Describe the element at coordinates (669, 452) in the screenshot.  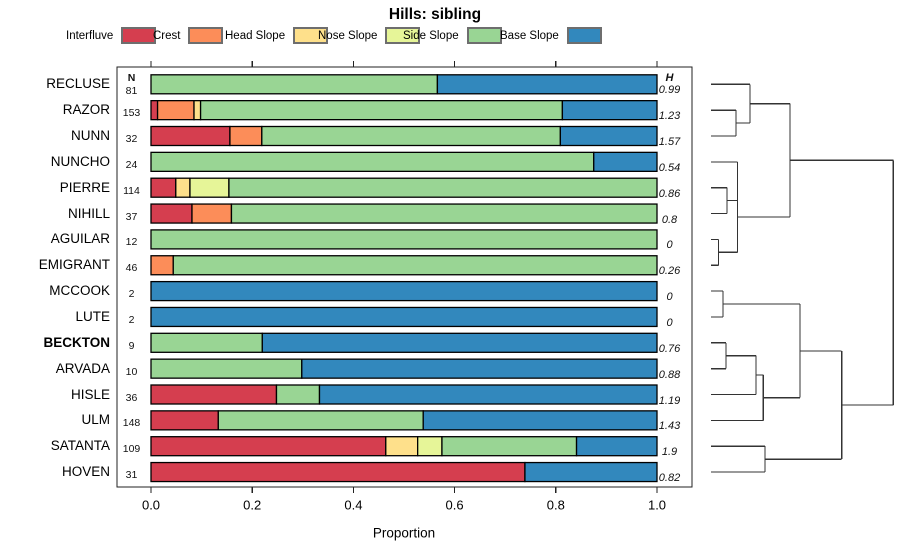
I see `h-value: 1.9` at that location.